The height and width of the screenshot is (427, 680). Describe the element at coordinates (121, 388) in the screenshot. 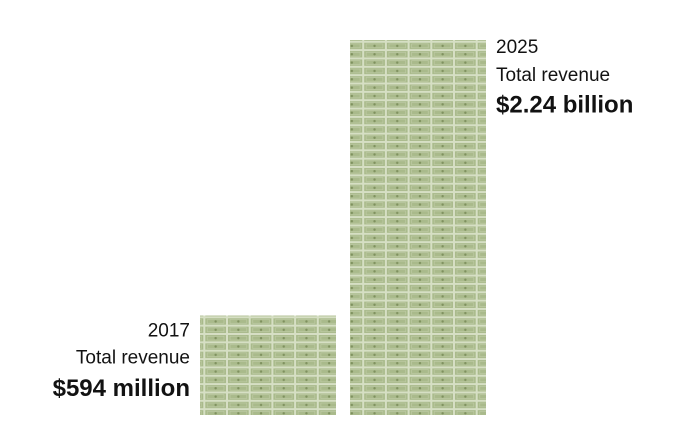

I see `value-label: $594 million` at that location.